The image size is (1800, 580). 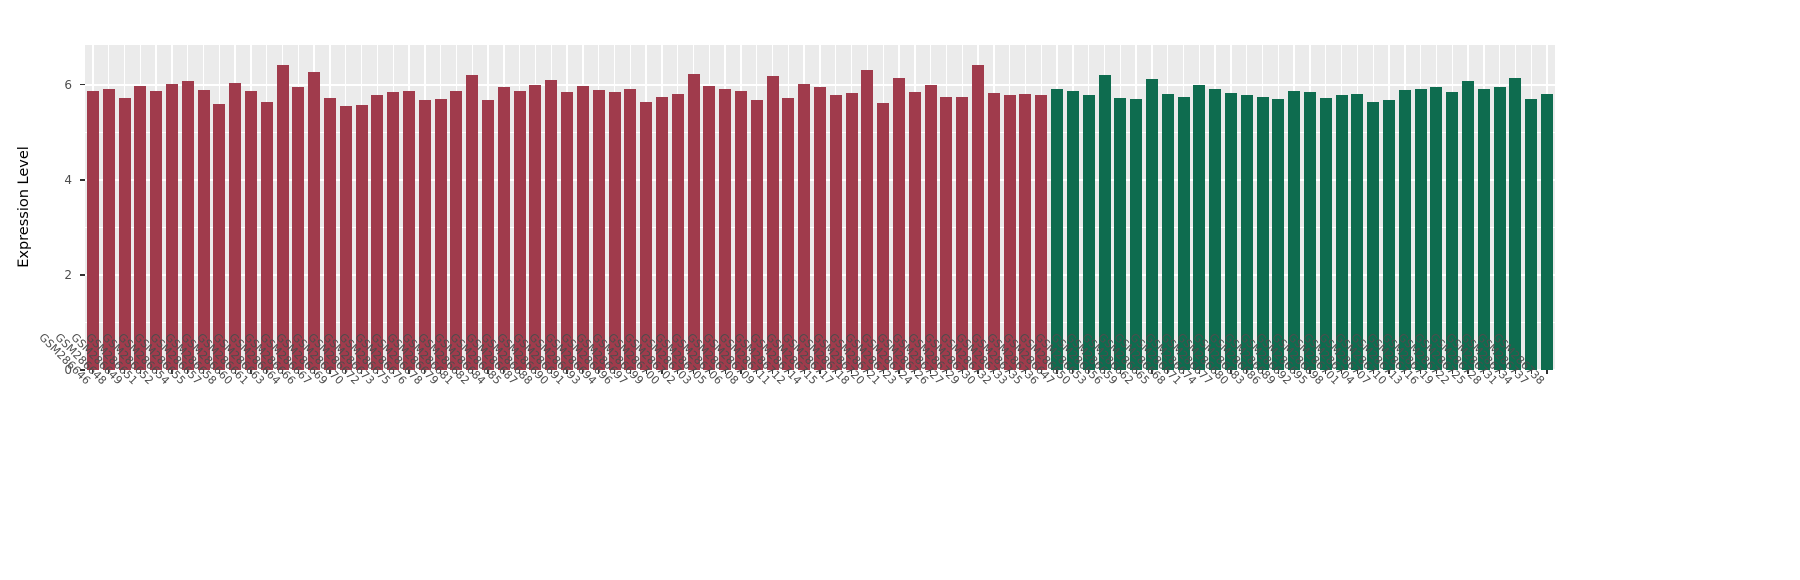 What do you see at coordinates (68, 370) in the screenshot?
I see `y-tick-label: 0` at bounding box center [68, 370].